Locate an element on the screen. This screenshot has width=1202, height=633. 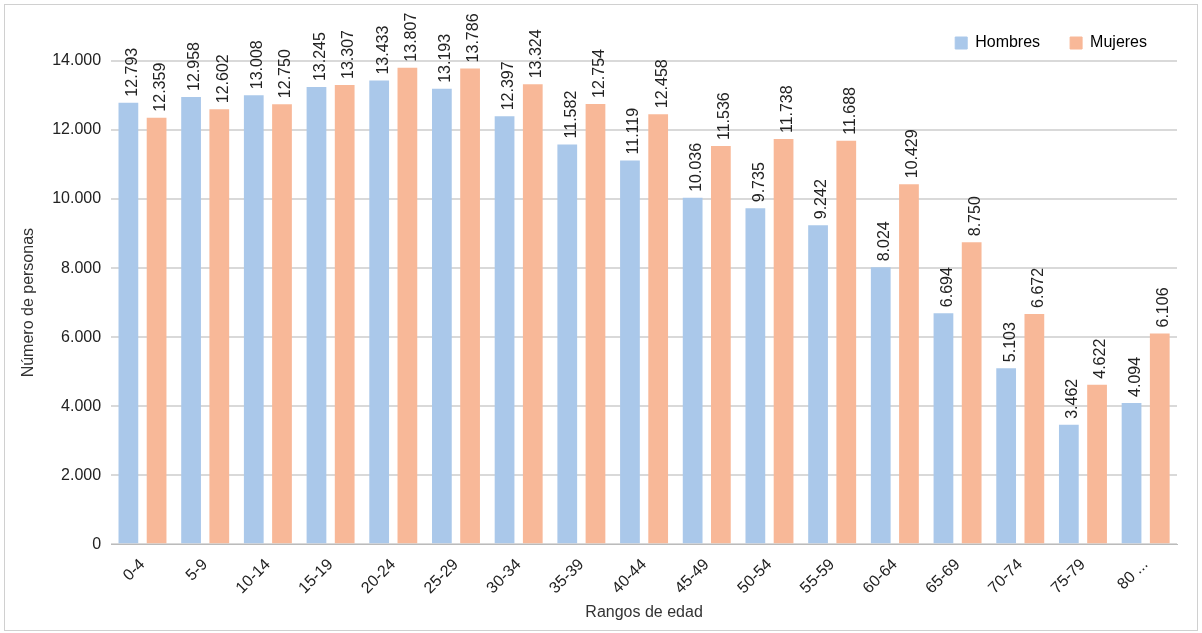
data-label: 12.458 is located at coordinates (661, 84).